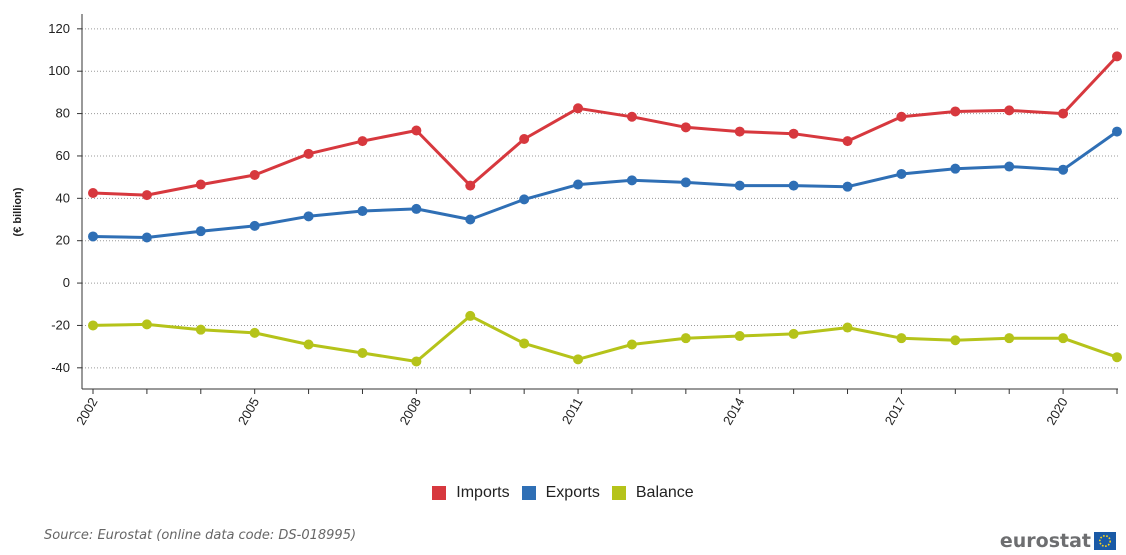  Describe the element at coordinates (955, 168) in the screenshot. I see `data-point-exports-2018` at that location.